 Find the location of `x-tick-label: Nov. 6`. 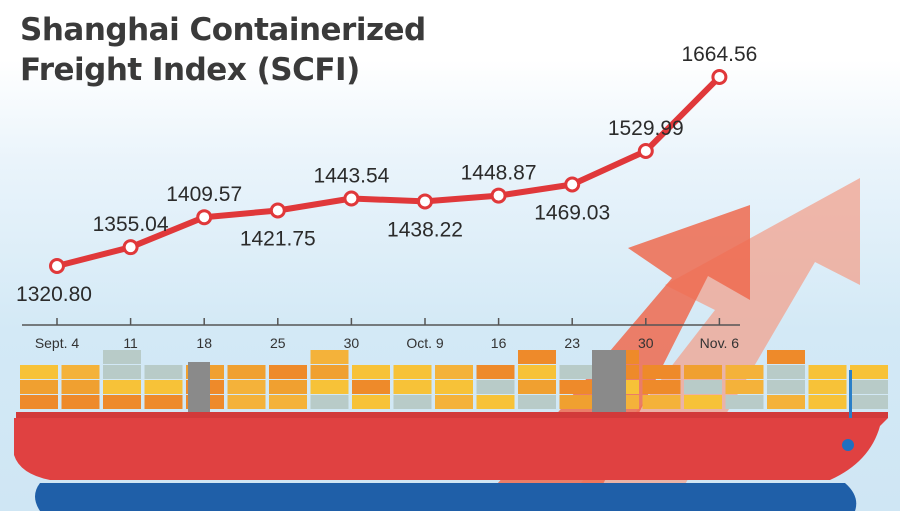

x-tick-label: Nov. 6 is located at coordinates (720, 343).